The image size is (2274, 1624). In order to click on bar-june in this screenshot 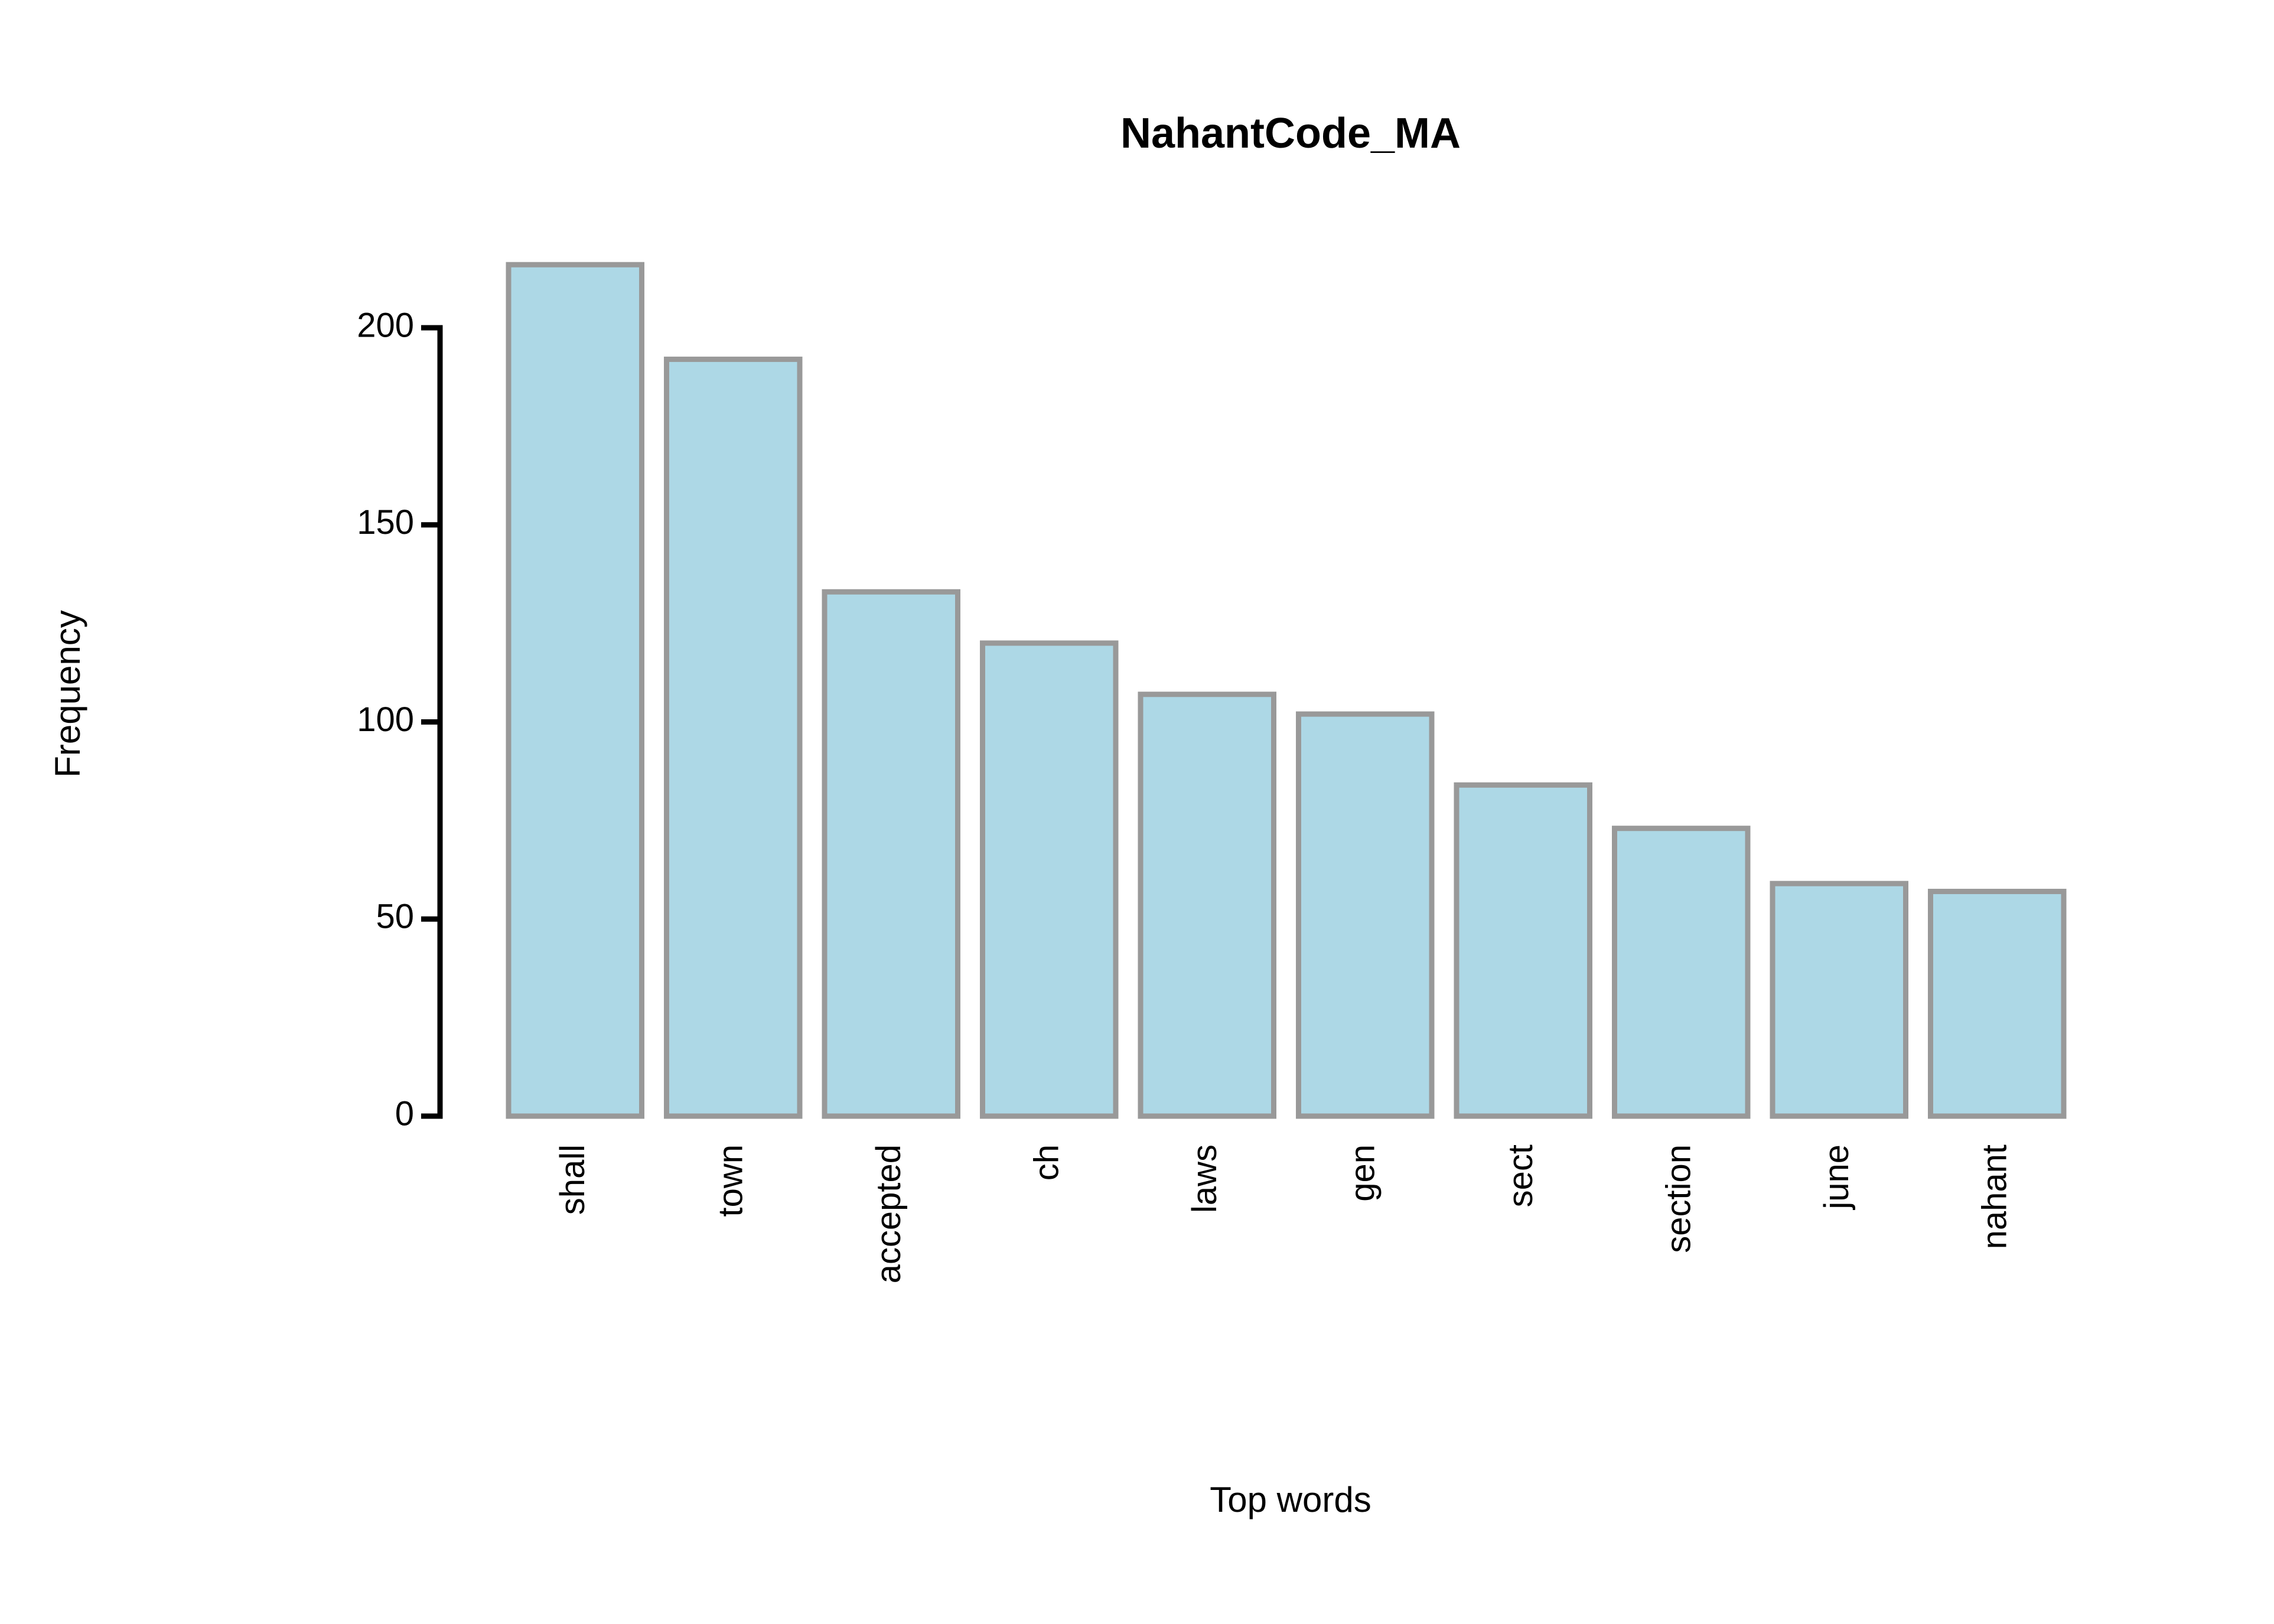, I will do `click(1839, 1000)`.